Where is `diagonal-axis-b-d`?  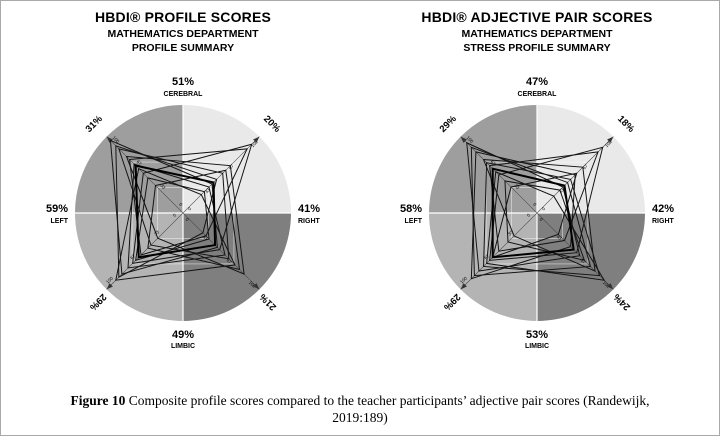 diagonal-axis-b-d is located at coordinates (537, 213).